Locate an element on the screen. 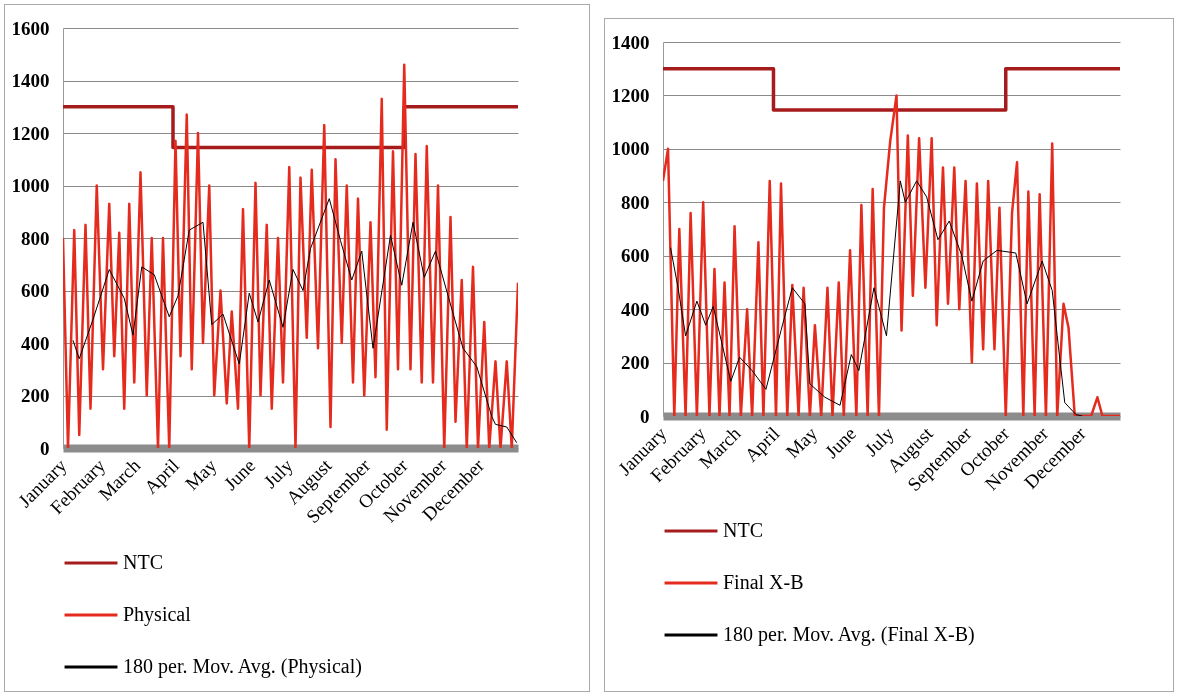 This screenshot has height=694, width=1178. legend-label: Physical is located at coordinates (157, 614).